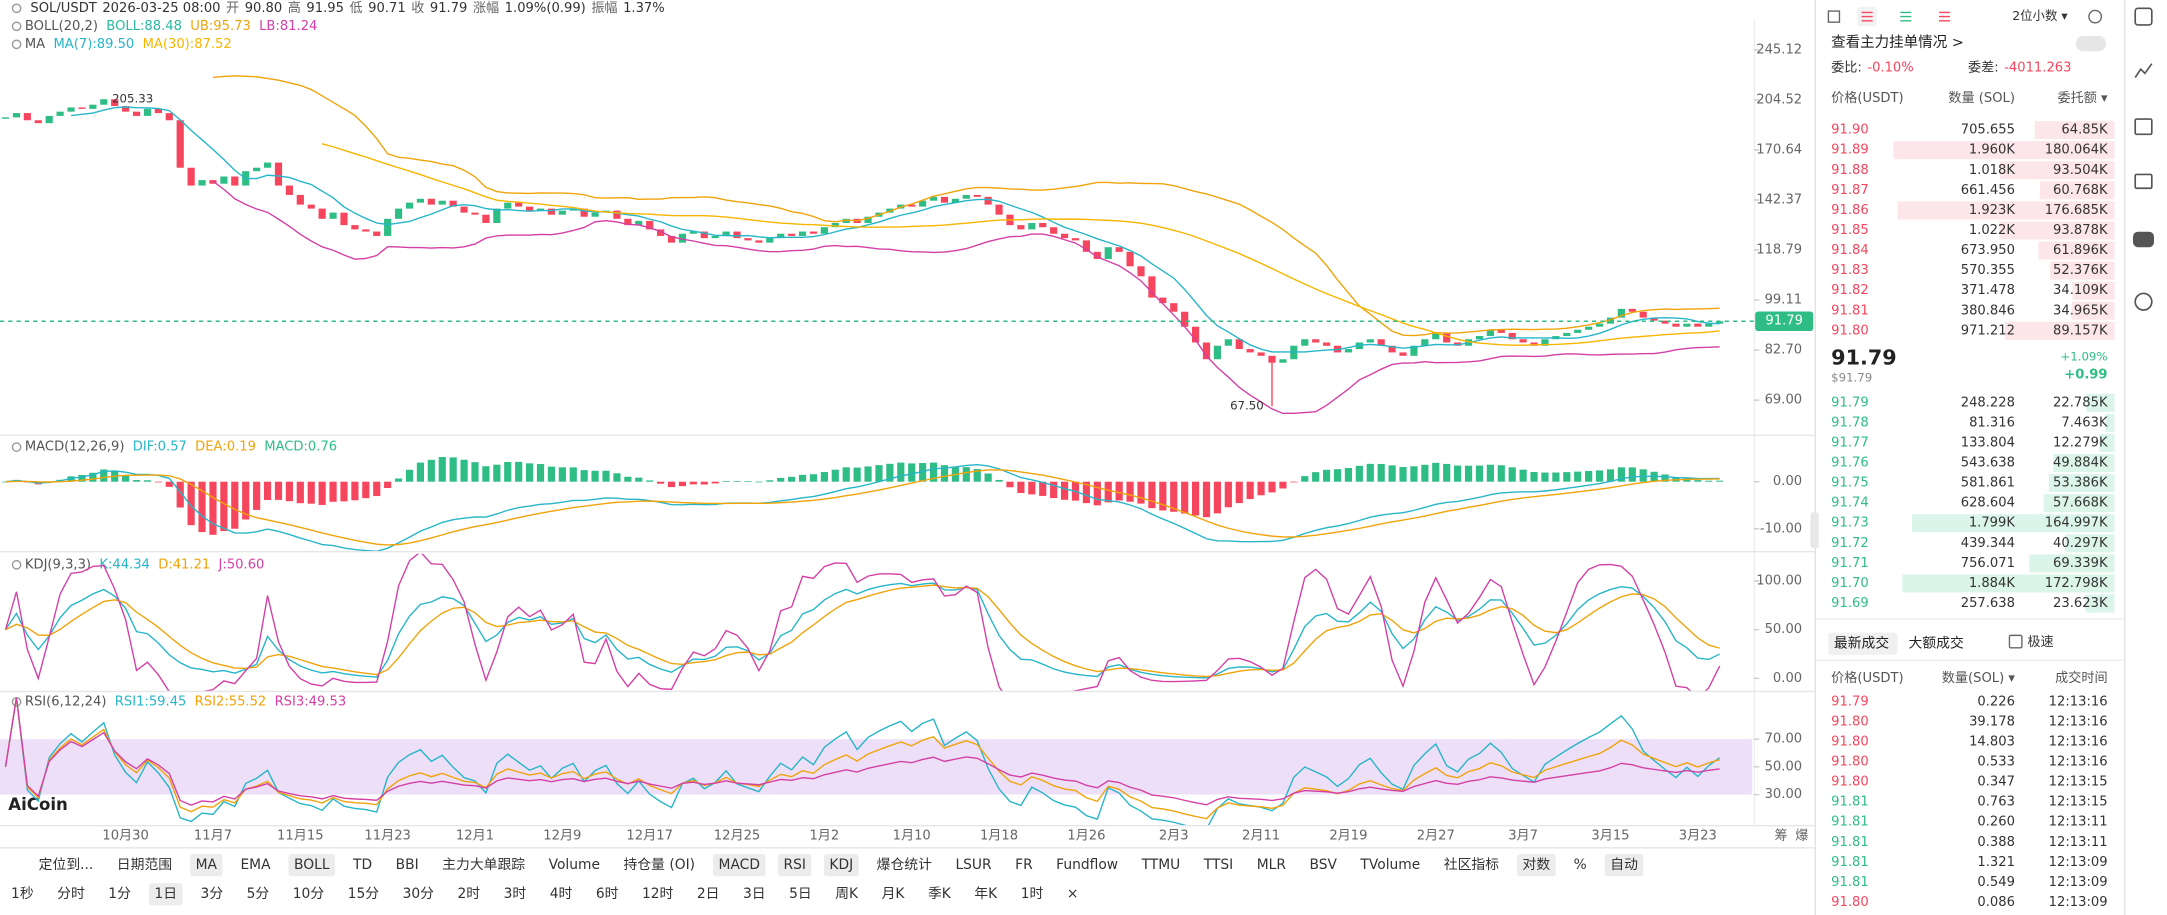 This screenshot has width=2167, height=915. I want to click on toolbar-item: 5分, so click(258, 894).